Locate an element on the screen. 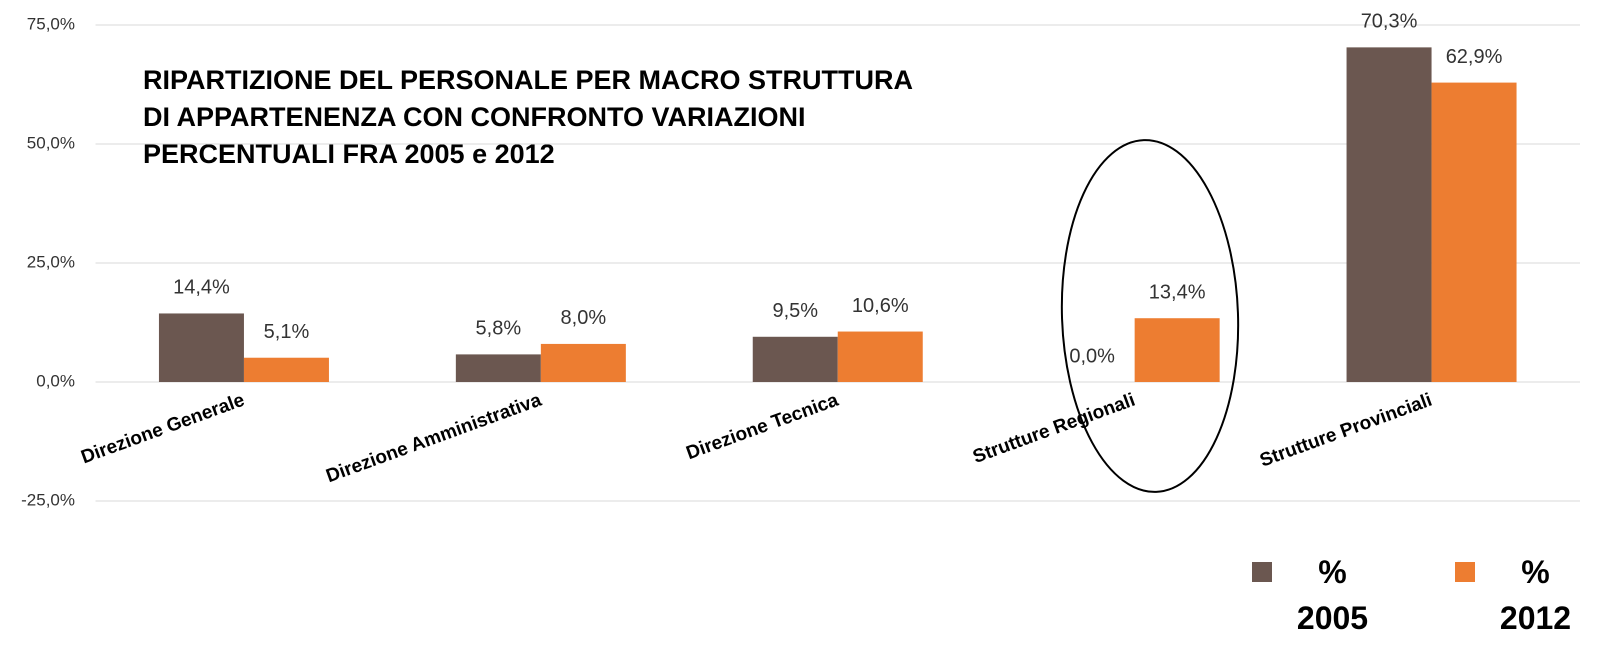 This screenshot has height=646, width=1616. chart-title: DI APPARTENENZA CON CONFRONTO VARIAZIONI is located at coordinates (474, 117).